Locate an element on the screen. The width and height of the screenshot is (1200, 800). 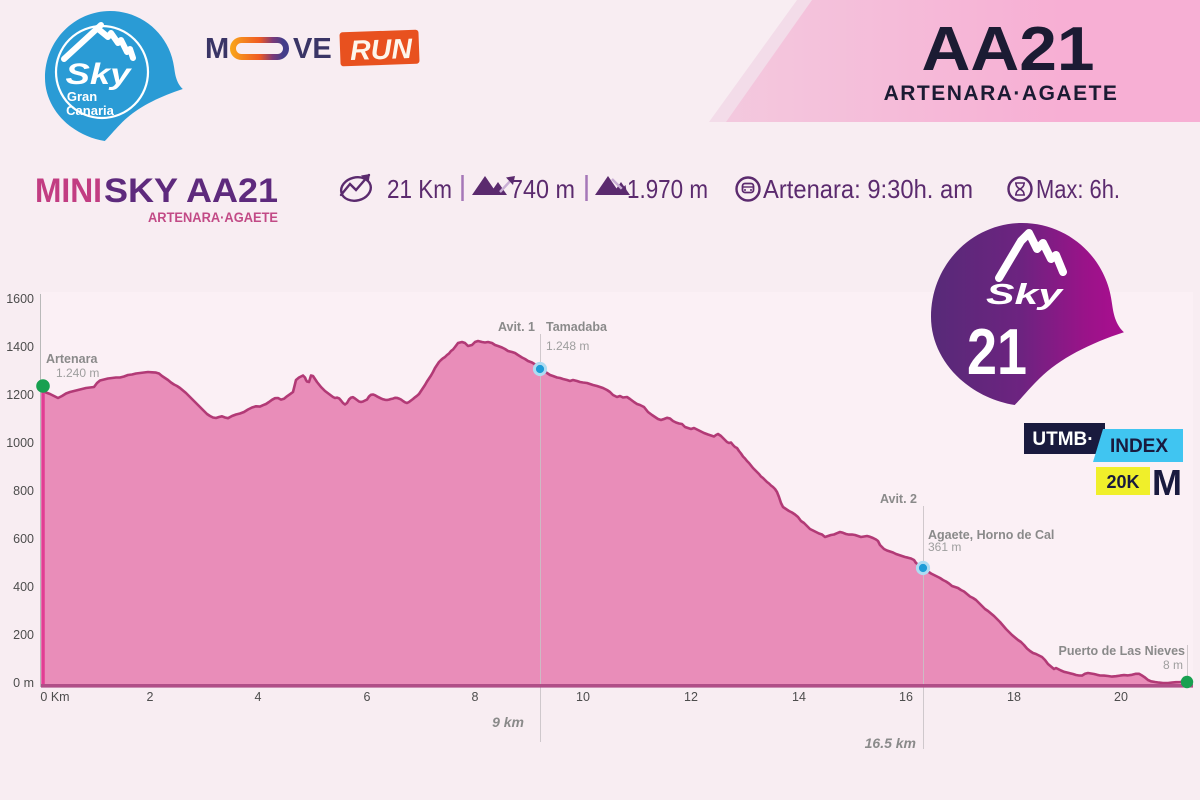
svg-text: 12 is located at coordinates (691, 697).